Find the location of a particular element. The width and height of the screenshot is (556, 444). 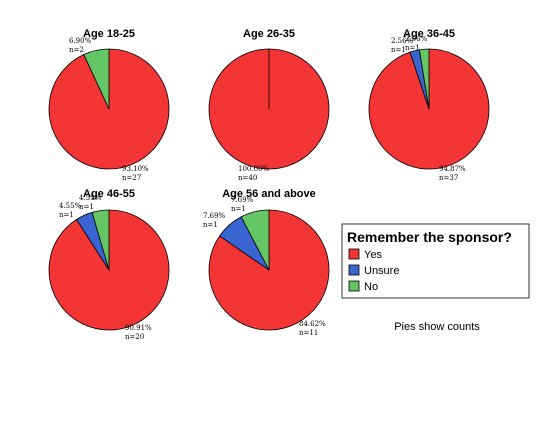

slice-percent-label: 100.00% is located at coordinates (253, 169).